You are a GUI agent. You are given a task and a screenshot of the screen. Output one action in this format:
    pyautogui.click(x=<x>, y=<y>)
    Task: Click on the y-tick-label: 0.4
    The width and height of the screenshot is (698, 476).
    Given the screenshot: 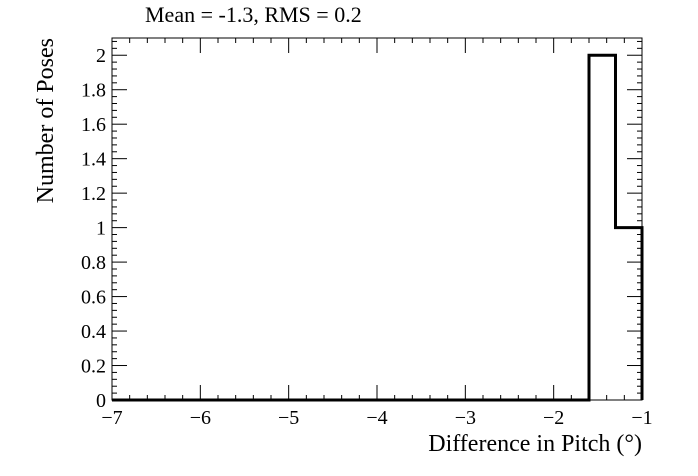 What is the action you would take?
    pyautogui.click(x=93, y=332)
    